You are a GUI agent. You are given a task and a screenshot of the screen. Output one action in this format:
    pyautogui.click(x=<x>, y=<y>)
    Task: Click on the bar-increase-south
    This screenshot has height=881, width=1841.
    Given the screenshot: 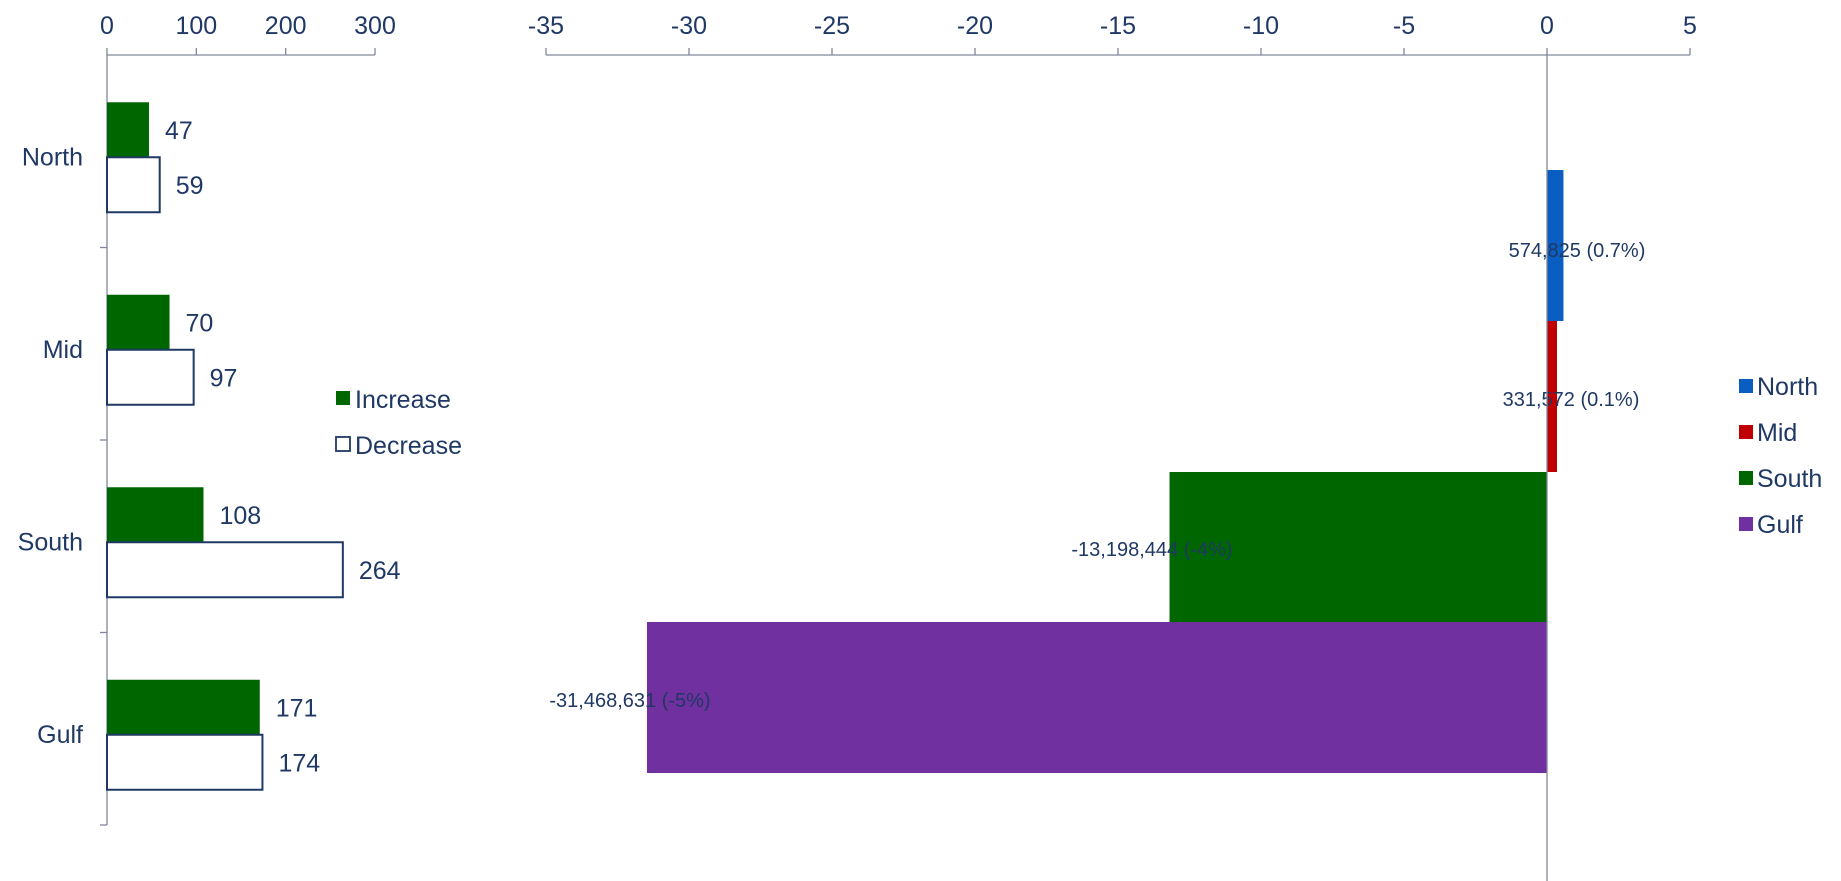 What is the action you would take?
    pyautogui.click(x=155, y=515)
    